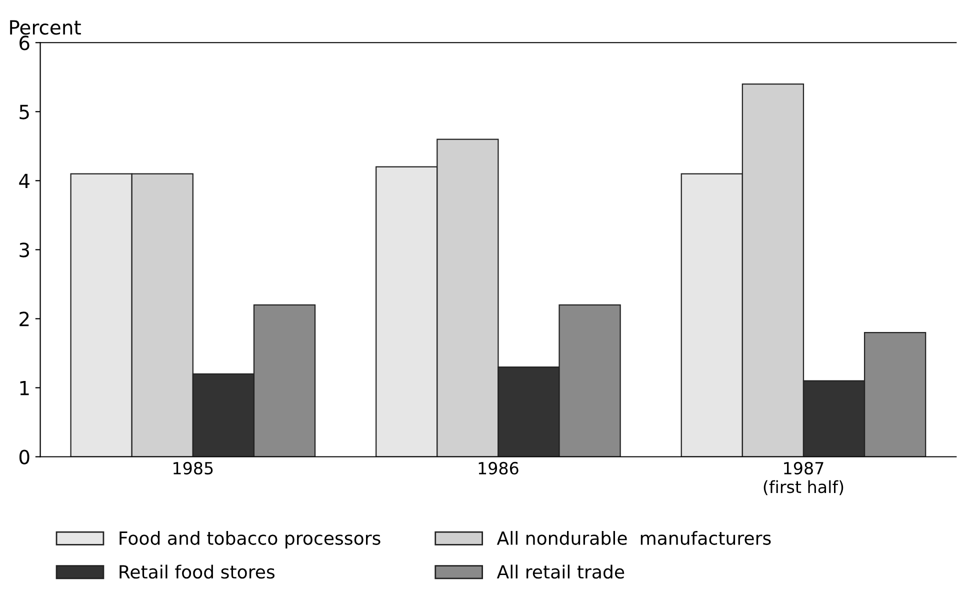  I want to click on x-tick-label: 1985, so click(193, 468).